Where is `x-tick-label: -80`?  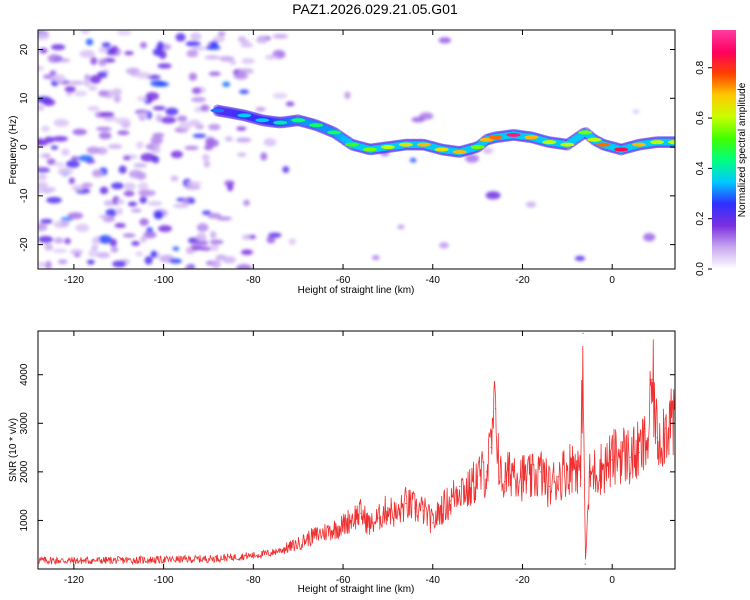
x-tick-label: -80 is located at coordinates (253, 280).